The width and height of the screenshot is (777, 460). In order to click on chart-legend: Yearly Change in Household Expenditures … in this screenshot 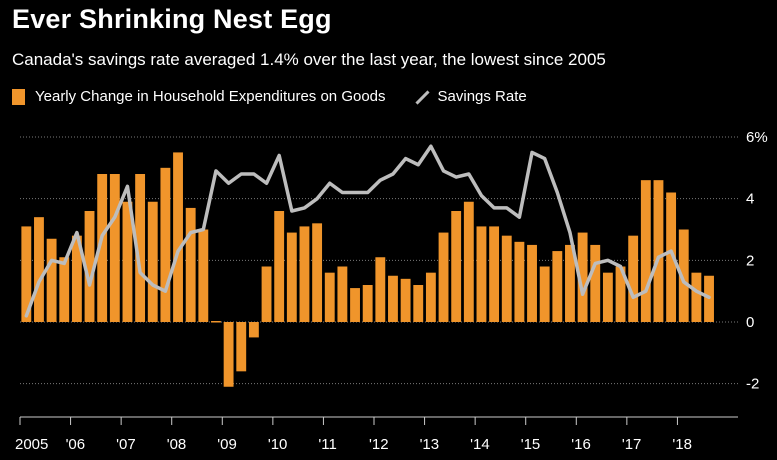, I will do `click(282, 96)`.